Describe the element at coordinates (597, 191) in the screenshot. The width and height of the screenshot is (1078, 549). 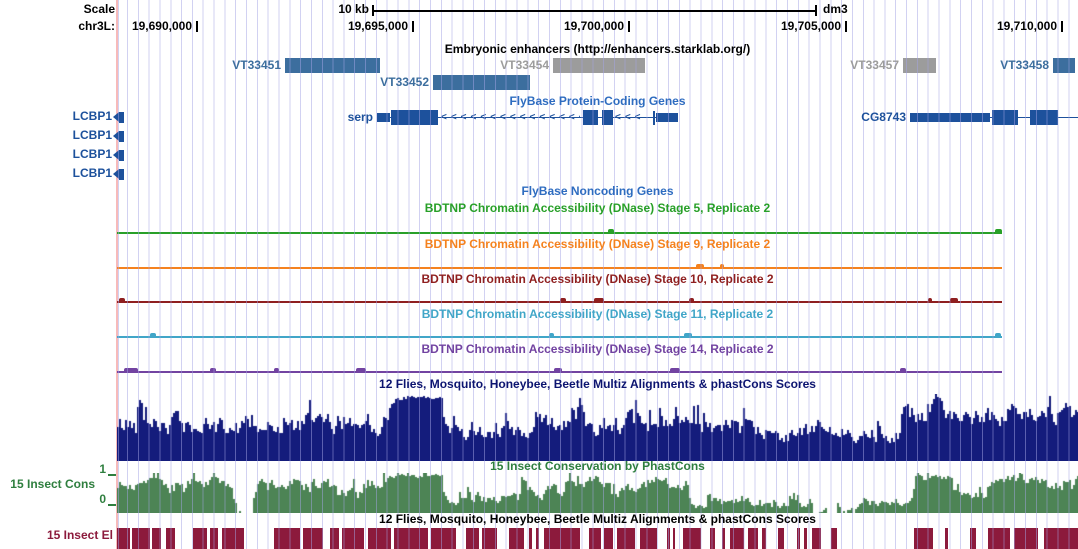
I see `track-title-flybase-noncoding: FlyBase Noncoding Genes` at that location.